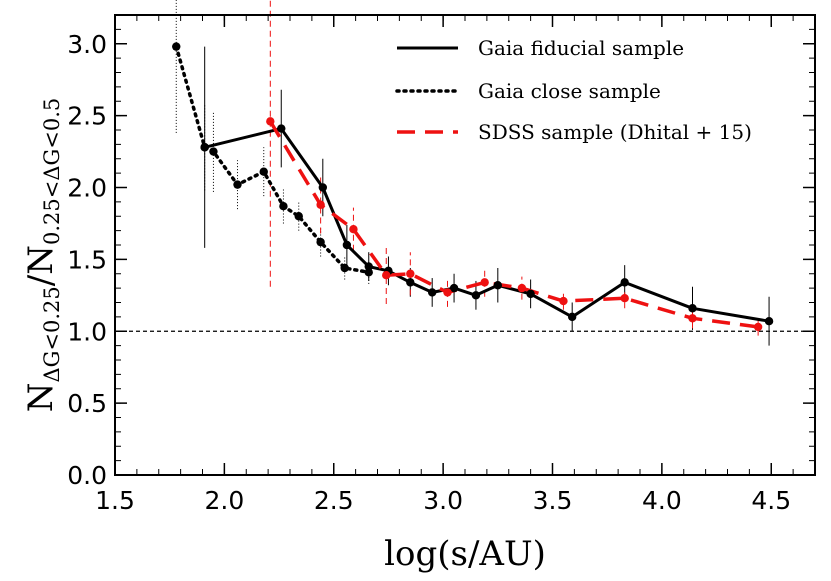  What do you see at coordinates (615, 132) in the screenshot?
I see `legend-label-sdss: SDSS sample (Dhital + 15)` at bounding box center [615, 132].